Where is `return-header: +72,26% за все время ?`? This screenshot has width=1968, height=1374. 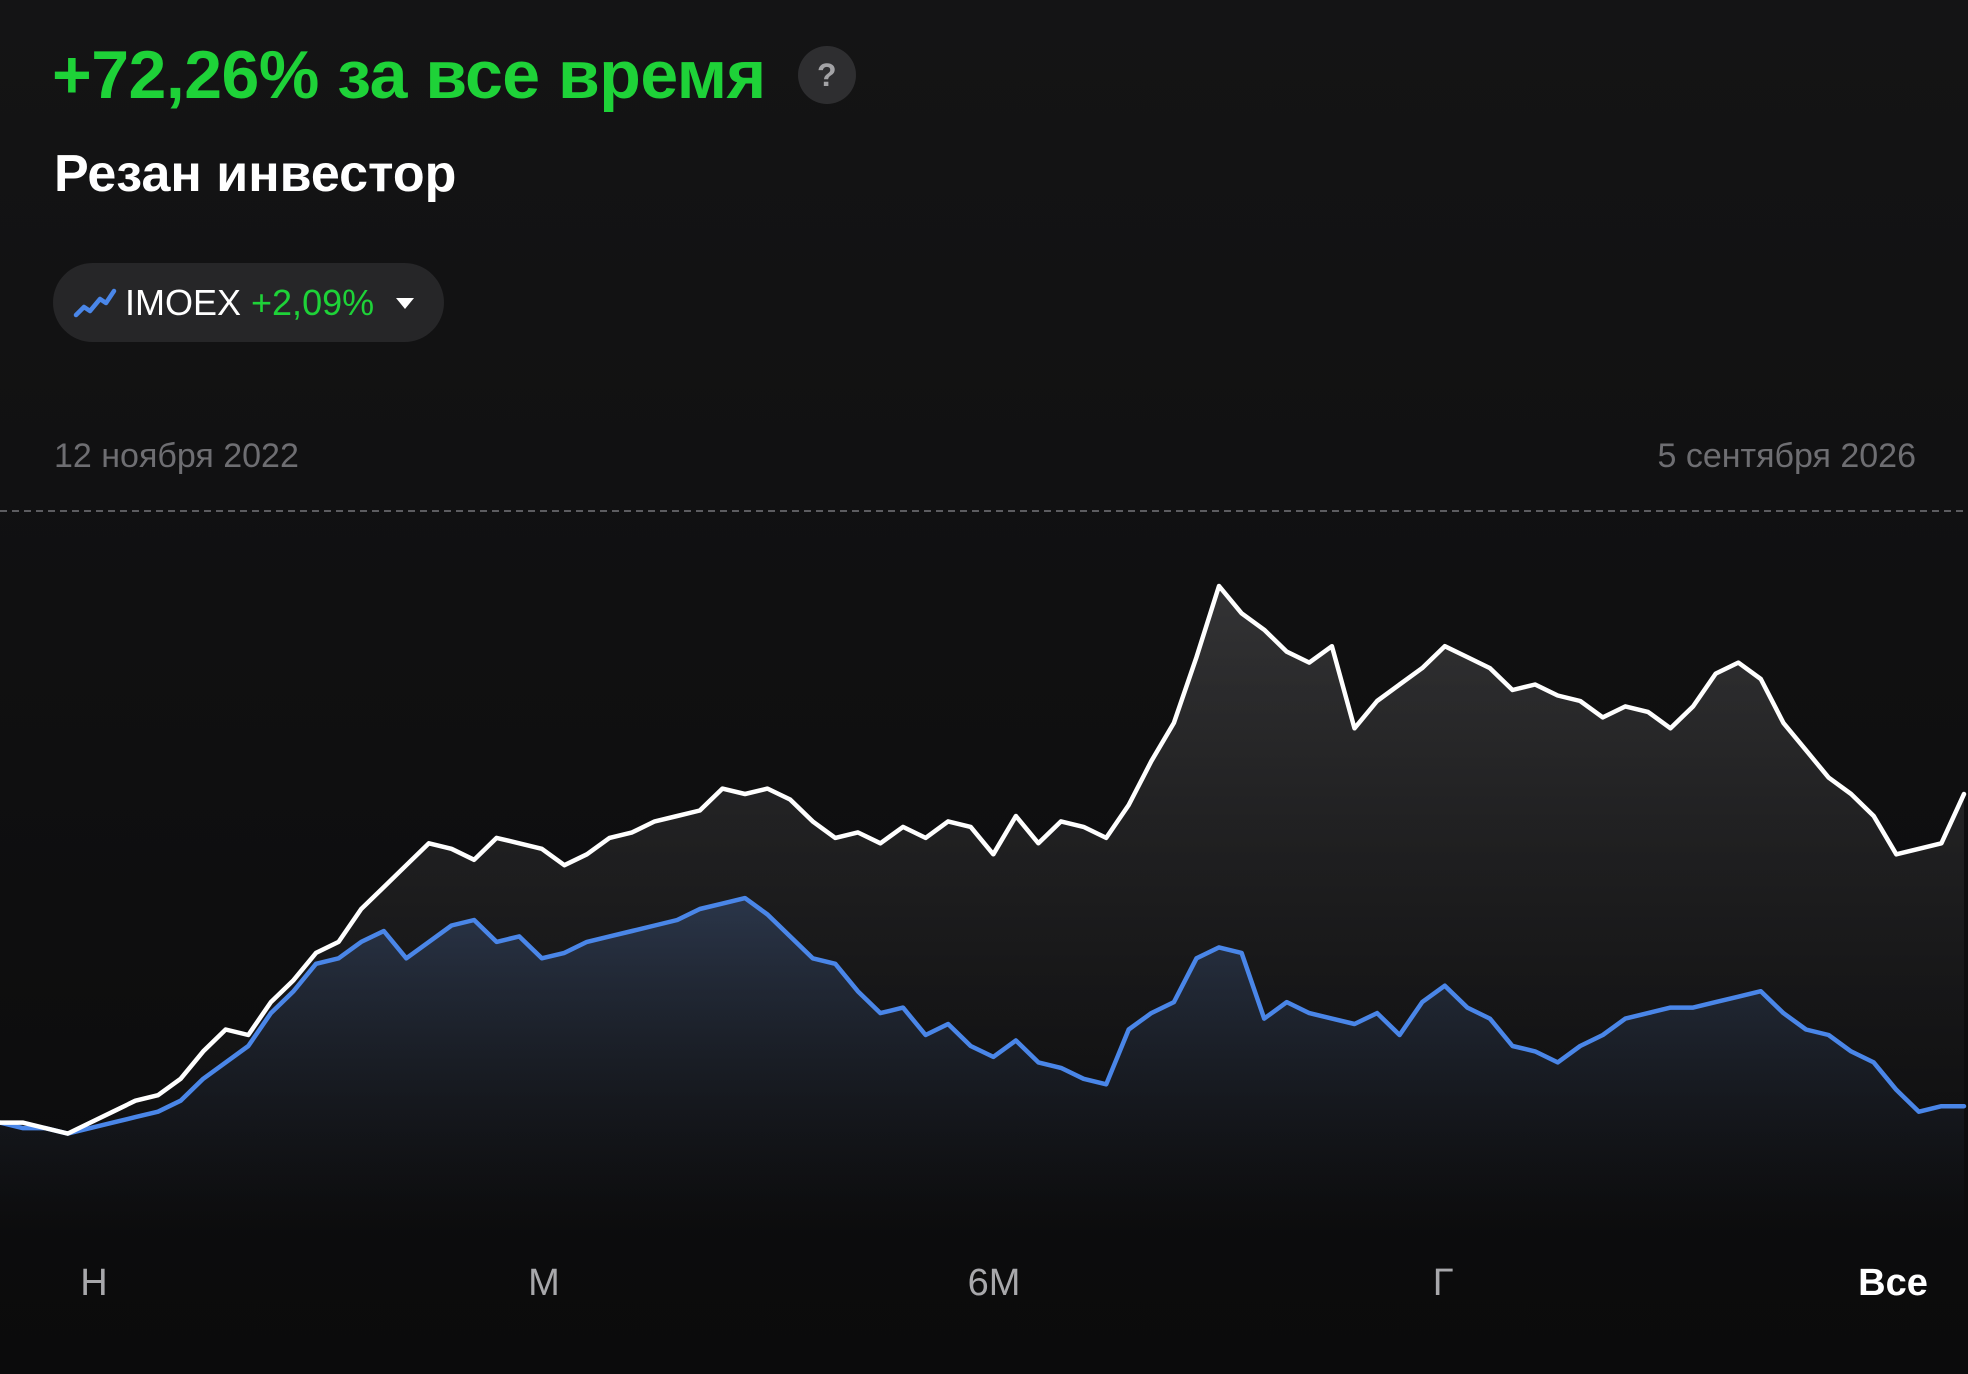 return-header: +72,26% за все время ? is located at coordinates (454, 75).